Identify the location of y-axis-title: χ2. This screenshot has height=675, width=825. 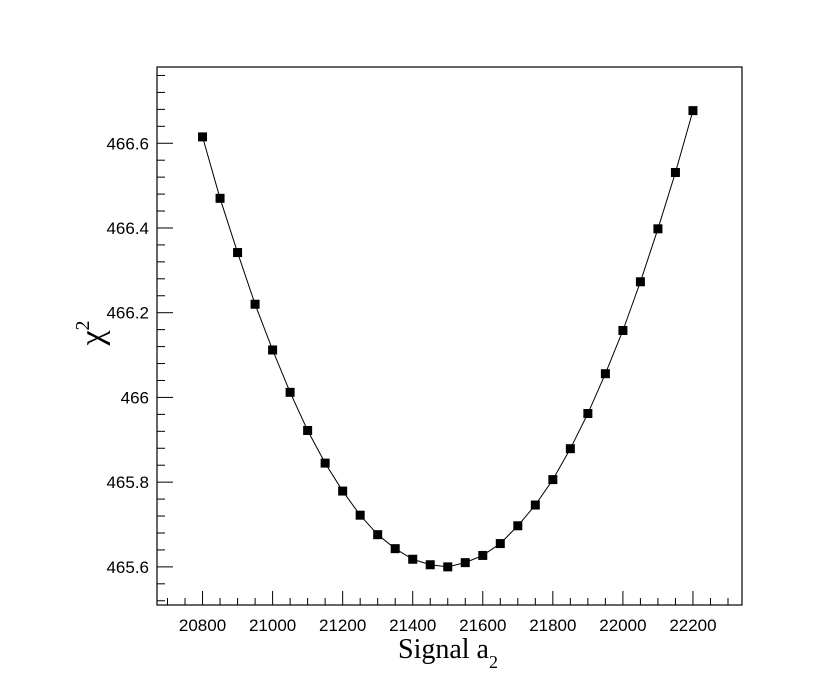
(91, 333).